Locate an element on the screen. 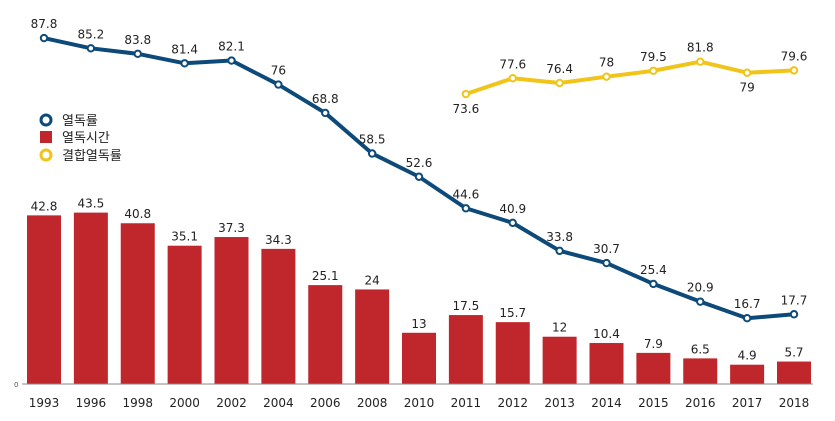  combined-readership-label-2012: 77.6 is located at coordinates (512, 64).